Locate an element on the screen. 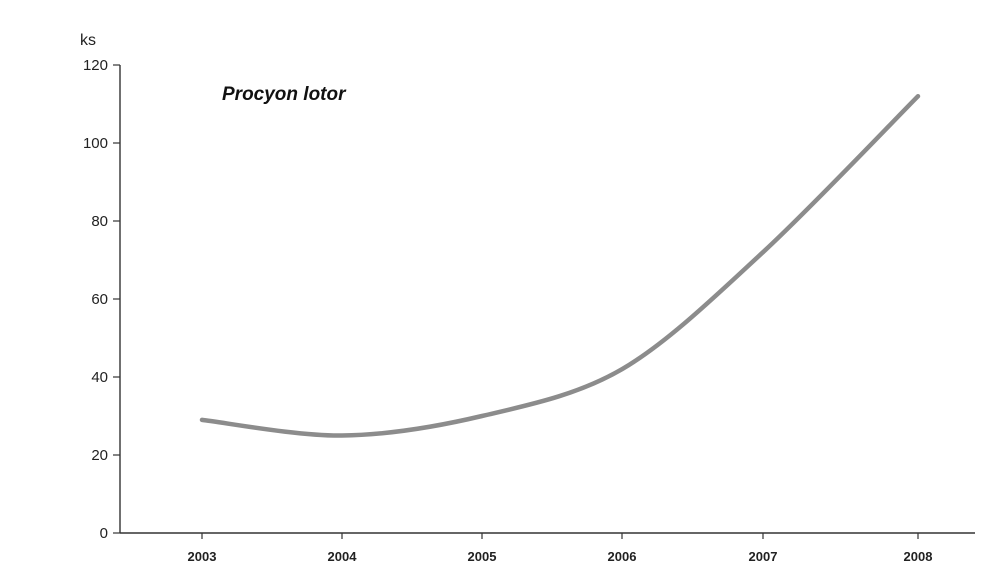  x-tick-label: 2006 is located at coordinates (622, 556).